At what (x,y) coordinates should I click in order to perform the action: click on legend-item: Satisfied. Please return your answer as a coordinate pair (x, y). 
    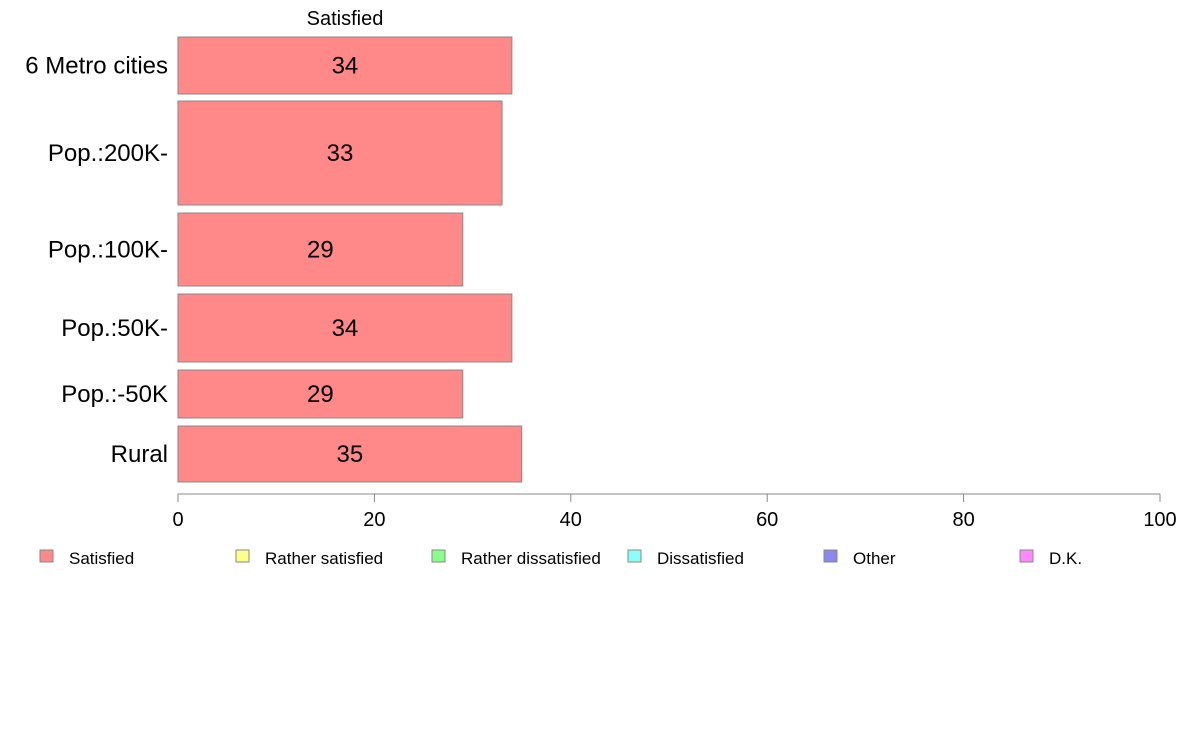
    Looking at the image, I should click on (86, 558).